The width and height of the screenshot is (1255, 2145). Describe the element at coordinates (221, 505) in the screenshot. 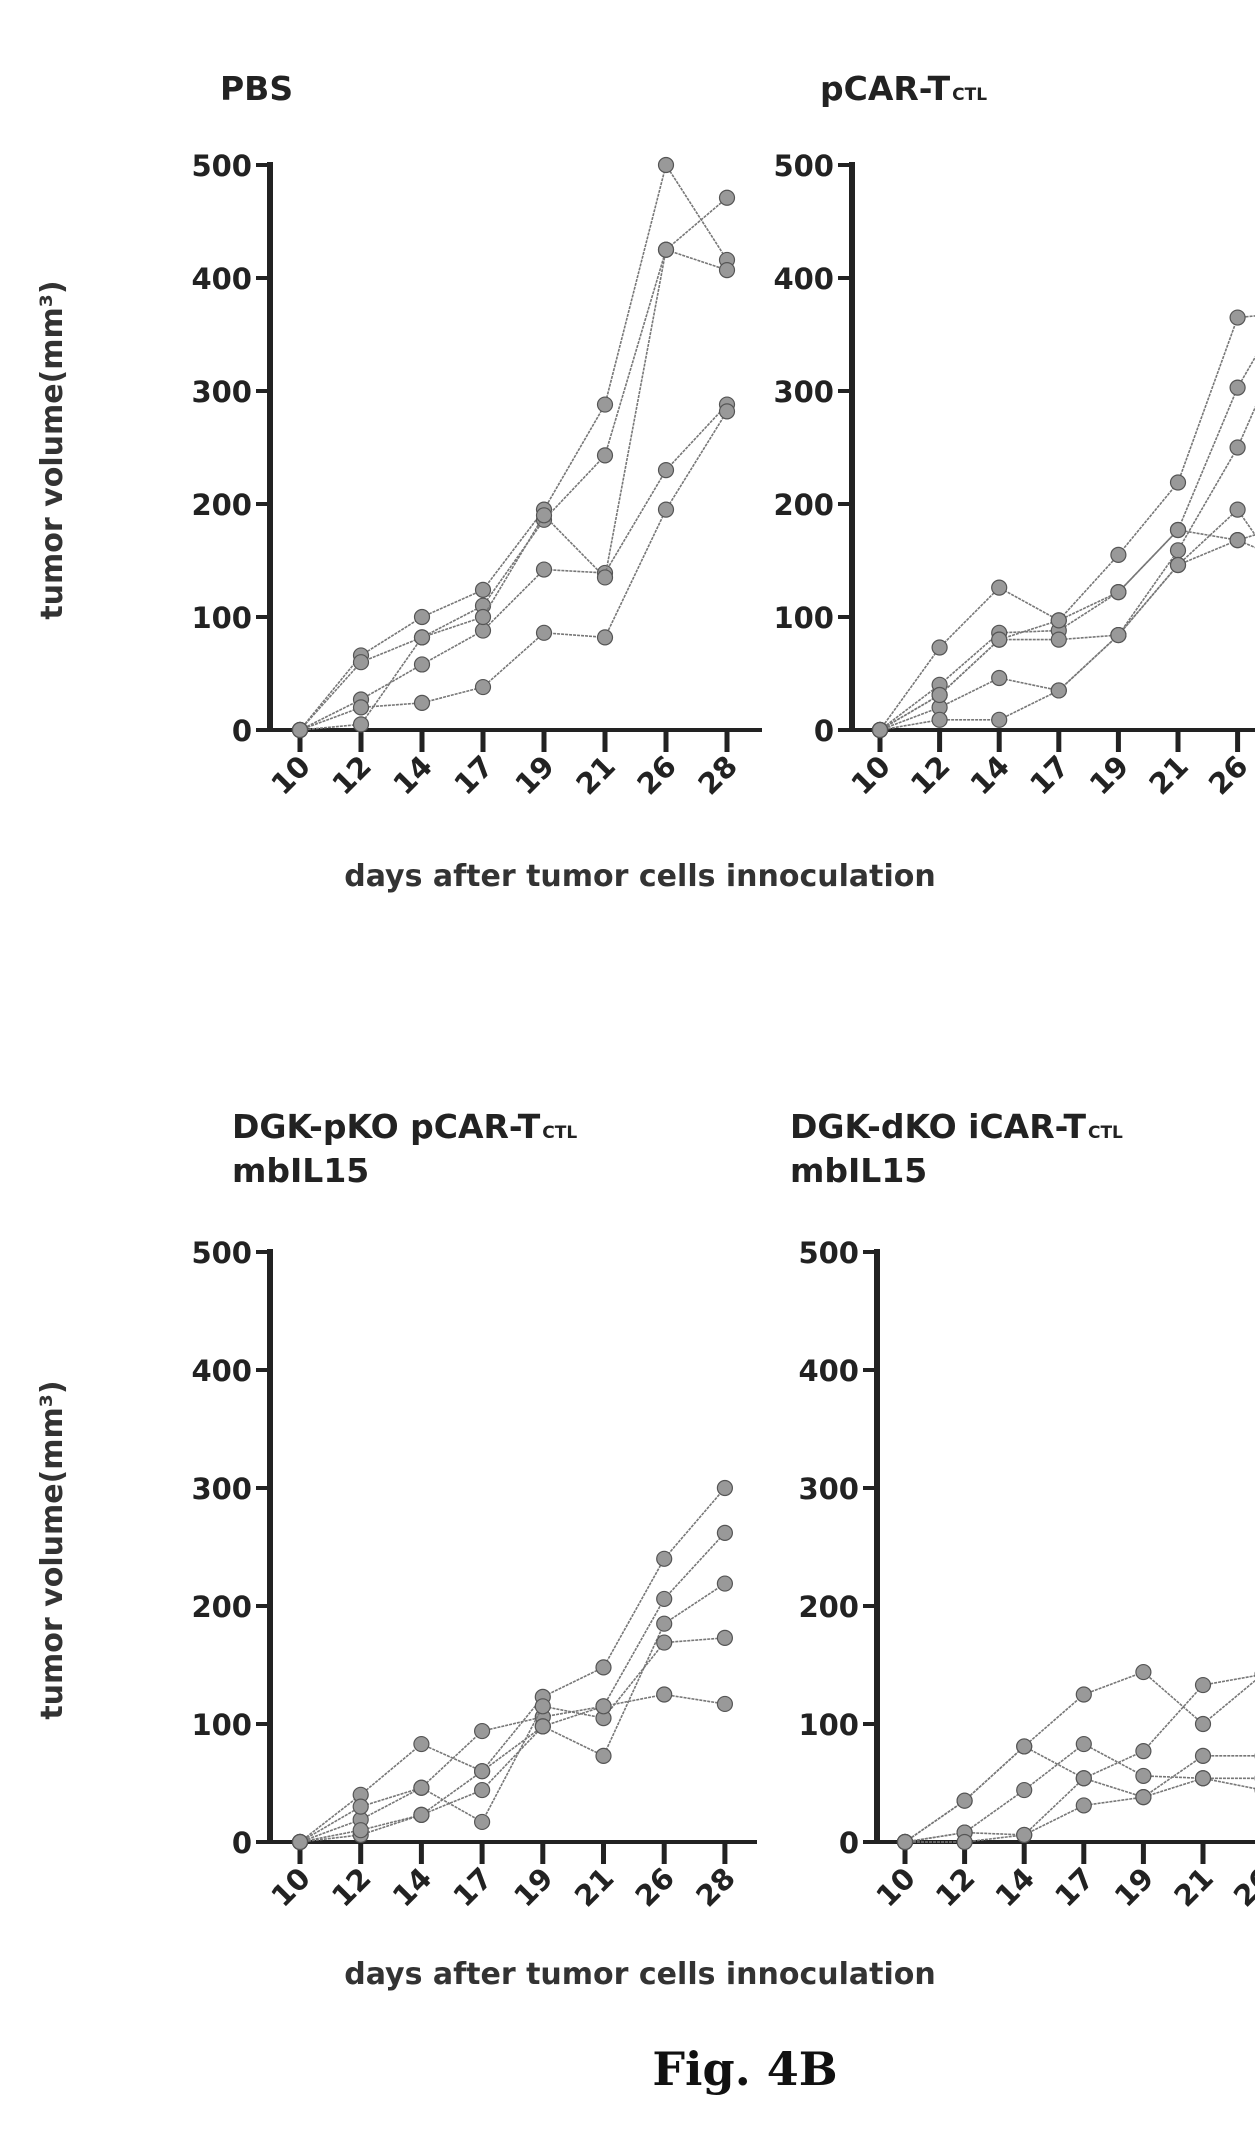

I see `y-tick-label: 200` at that location.